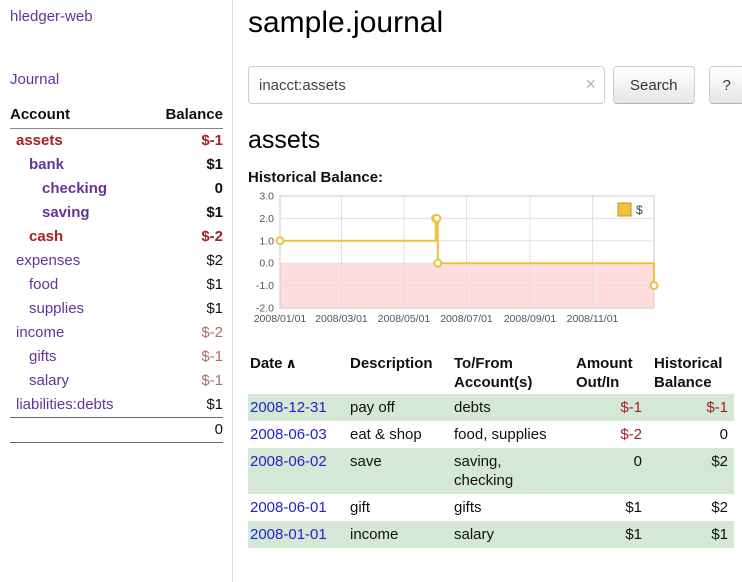 The height and width of the screenshot is (582, 742). I want to click on register-header-description: Description, so click(391, 363).